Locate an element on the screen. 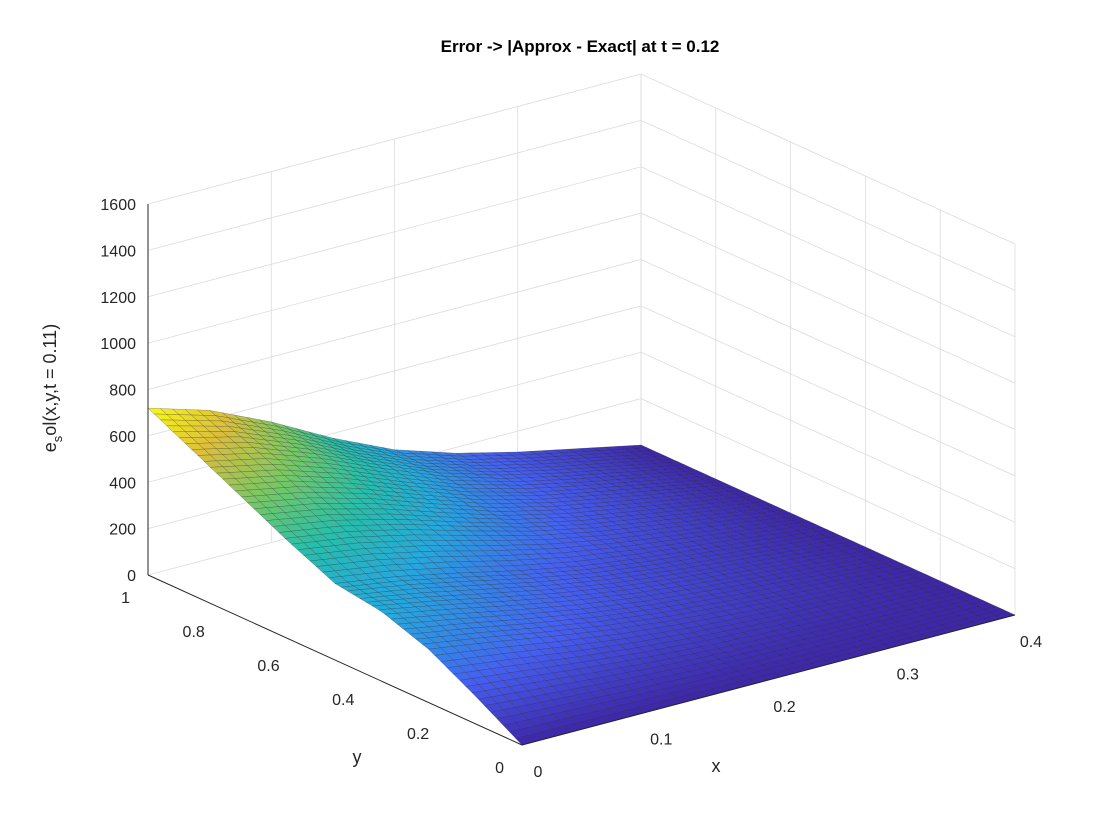  z-tick-label: 1000 is located at coordinates (118, 344).